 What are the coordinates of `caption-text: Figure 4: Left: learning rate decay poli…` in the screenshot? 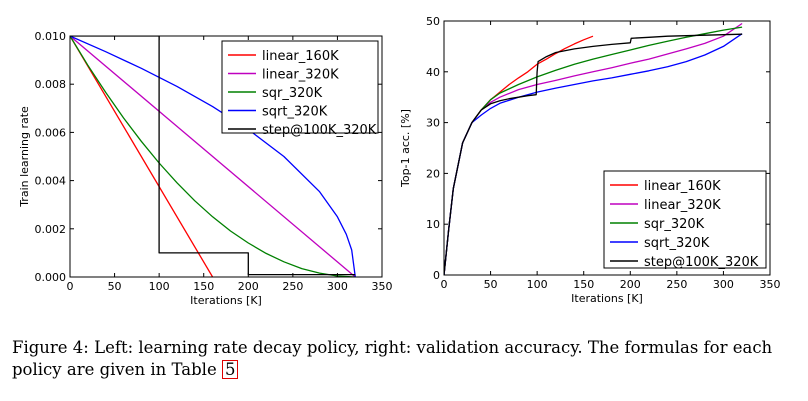 It's located at (392, 358).